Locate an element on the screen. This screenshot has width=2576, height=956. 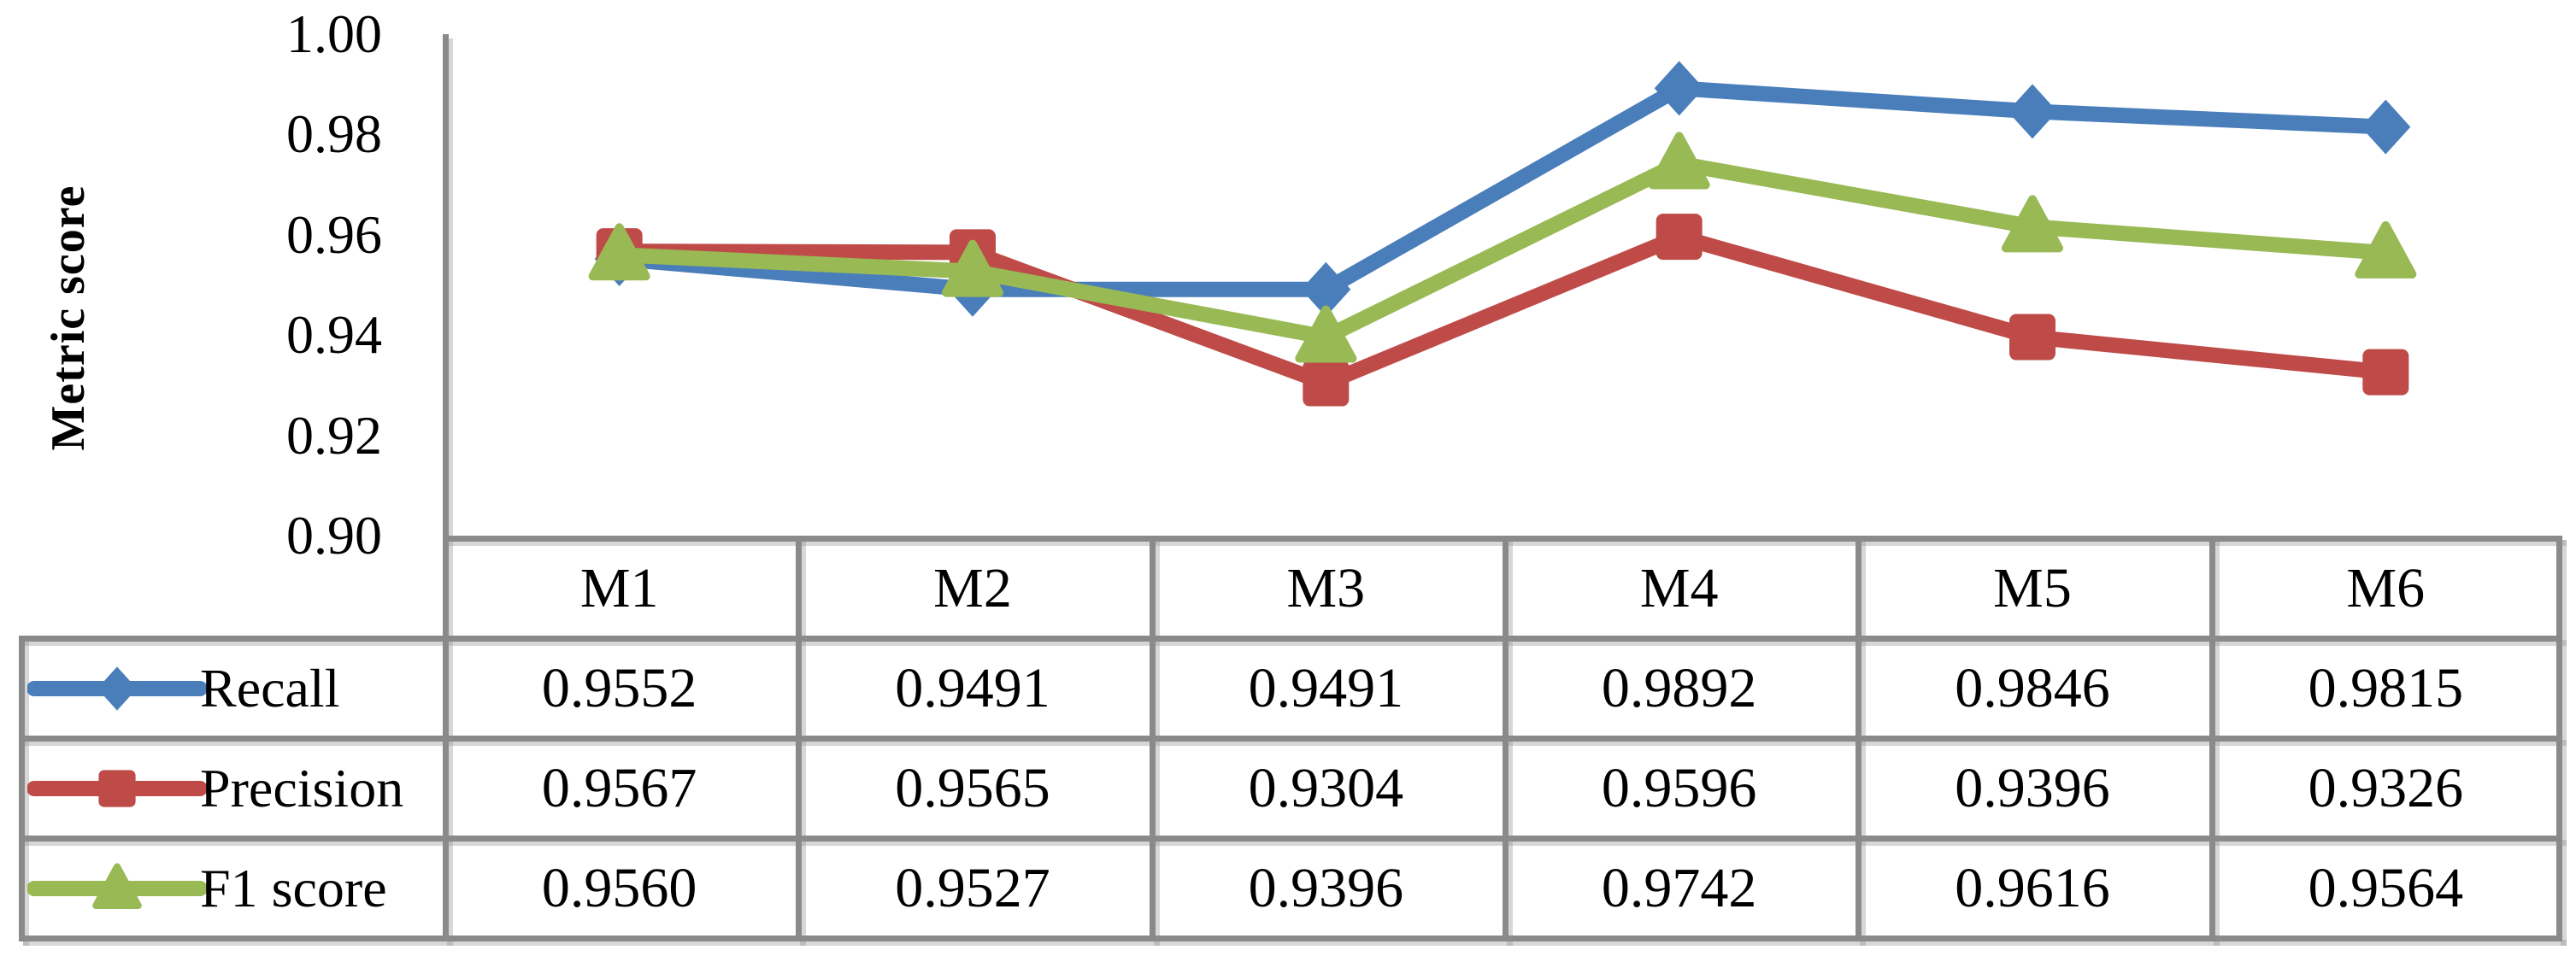
table-value-cell: 0.9565 is located at coordinates (972, 787).